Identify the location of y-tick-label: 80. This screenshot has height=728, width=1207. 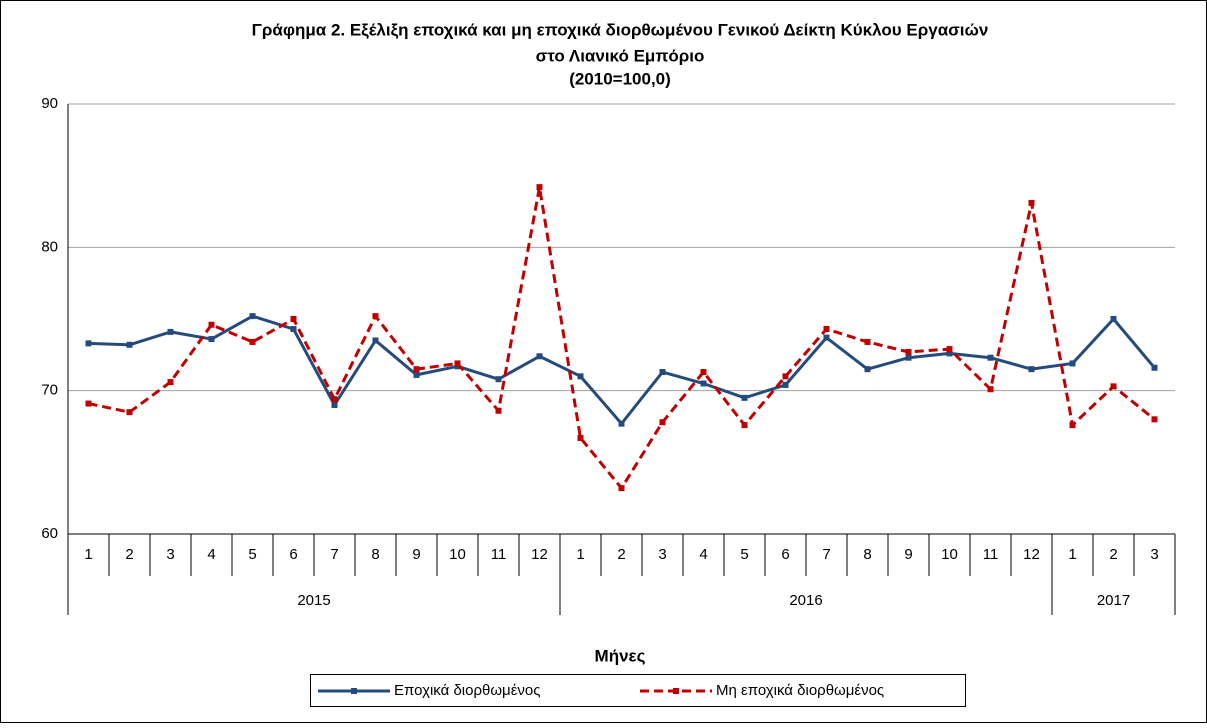
(49, 246).